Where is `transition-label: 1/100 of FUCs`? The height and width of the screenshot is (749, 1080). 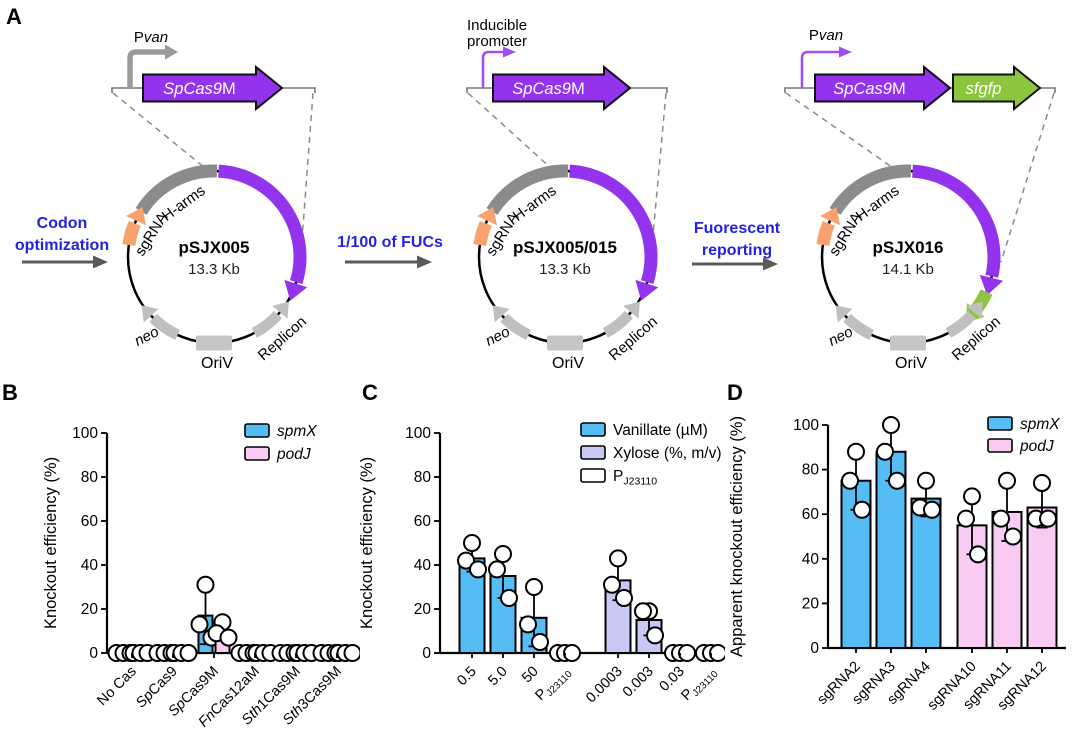
transition-label: 1/100 of FUCs is located at coordinates (390, 242).